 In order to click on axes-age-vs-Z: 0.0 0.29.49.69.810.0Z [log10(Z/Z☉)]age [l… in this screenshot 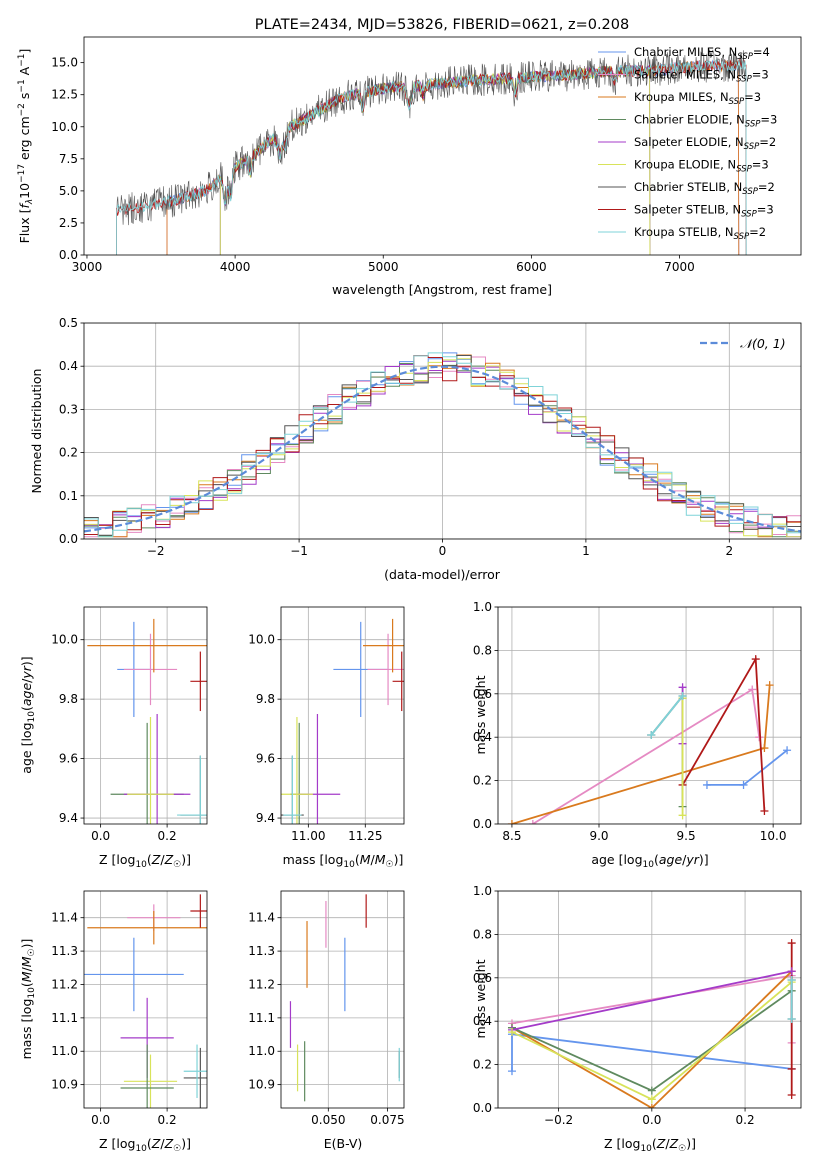, I will do `click(113, 738)`.